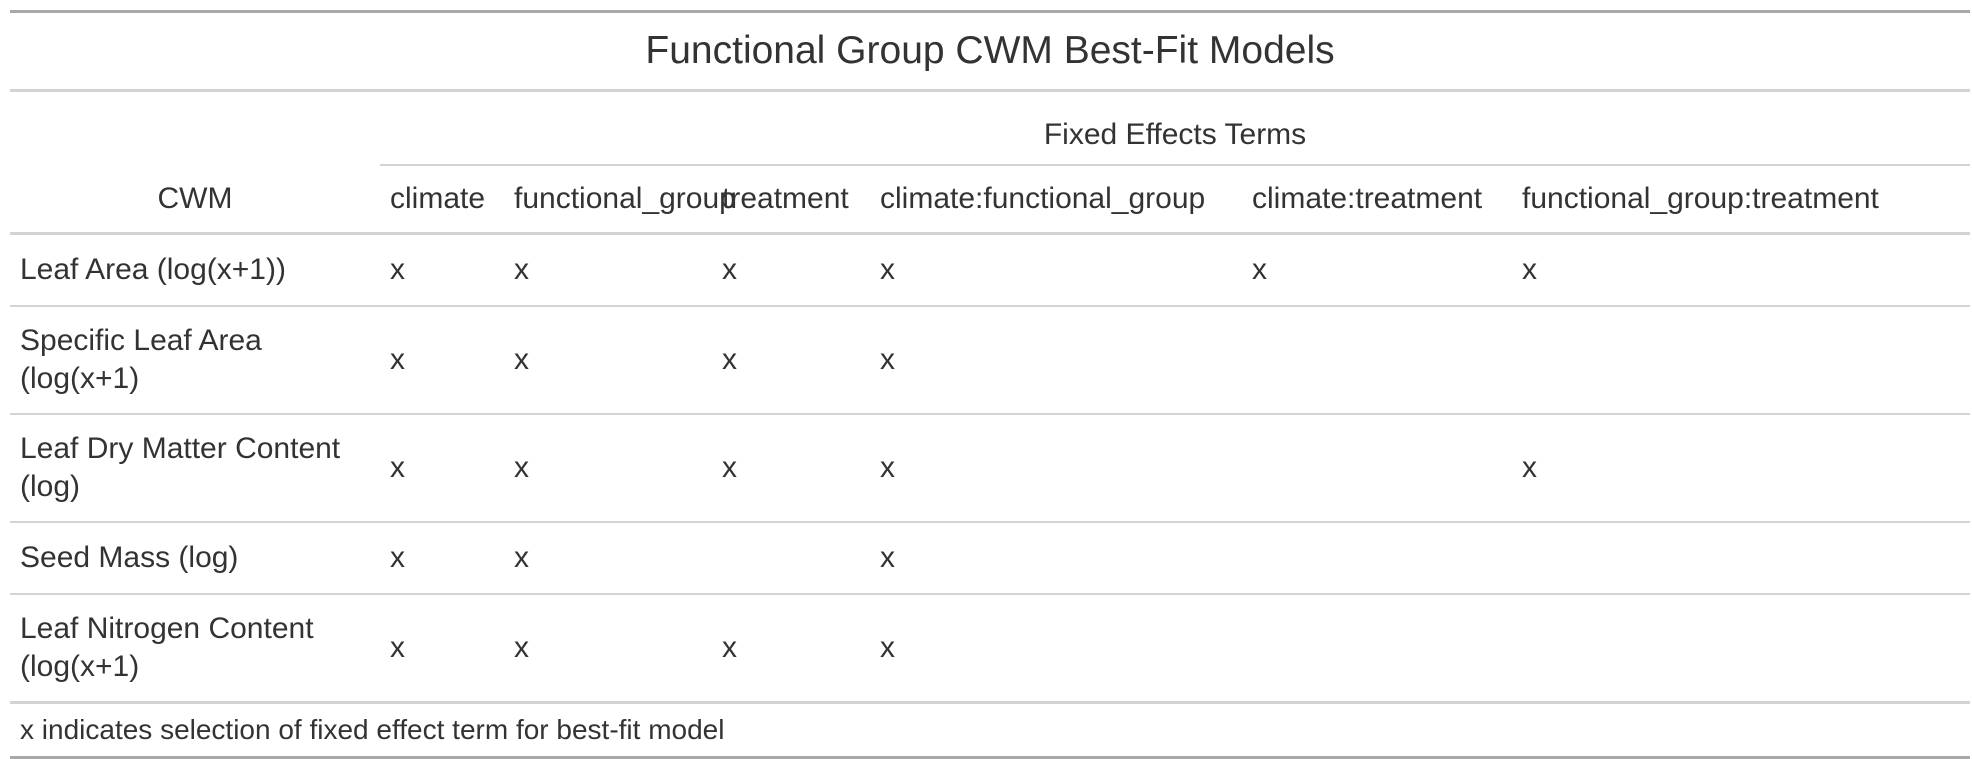 The height and width of the screenshot is (759, 1972). What do you see at coordinates (442, 200) in the screenshot?
I see `column-header: climate` at bounding box center [442, 200].